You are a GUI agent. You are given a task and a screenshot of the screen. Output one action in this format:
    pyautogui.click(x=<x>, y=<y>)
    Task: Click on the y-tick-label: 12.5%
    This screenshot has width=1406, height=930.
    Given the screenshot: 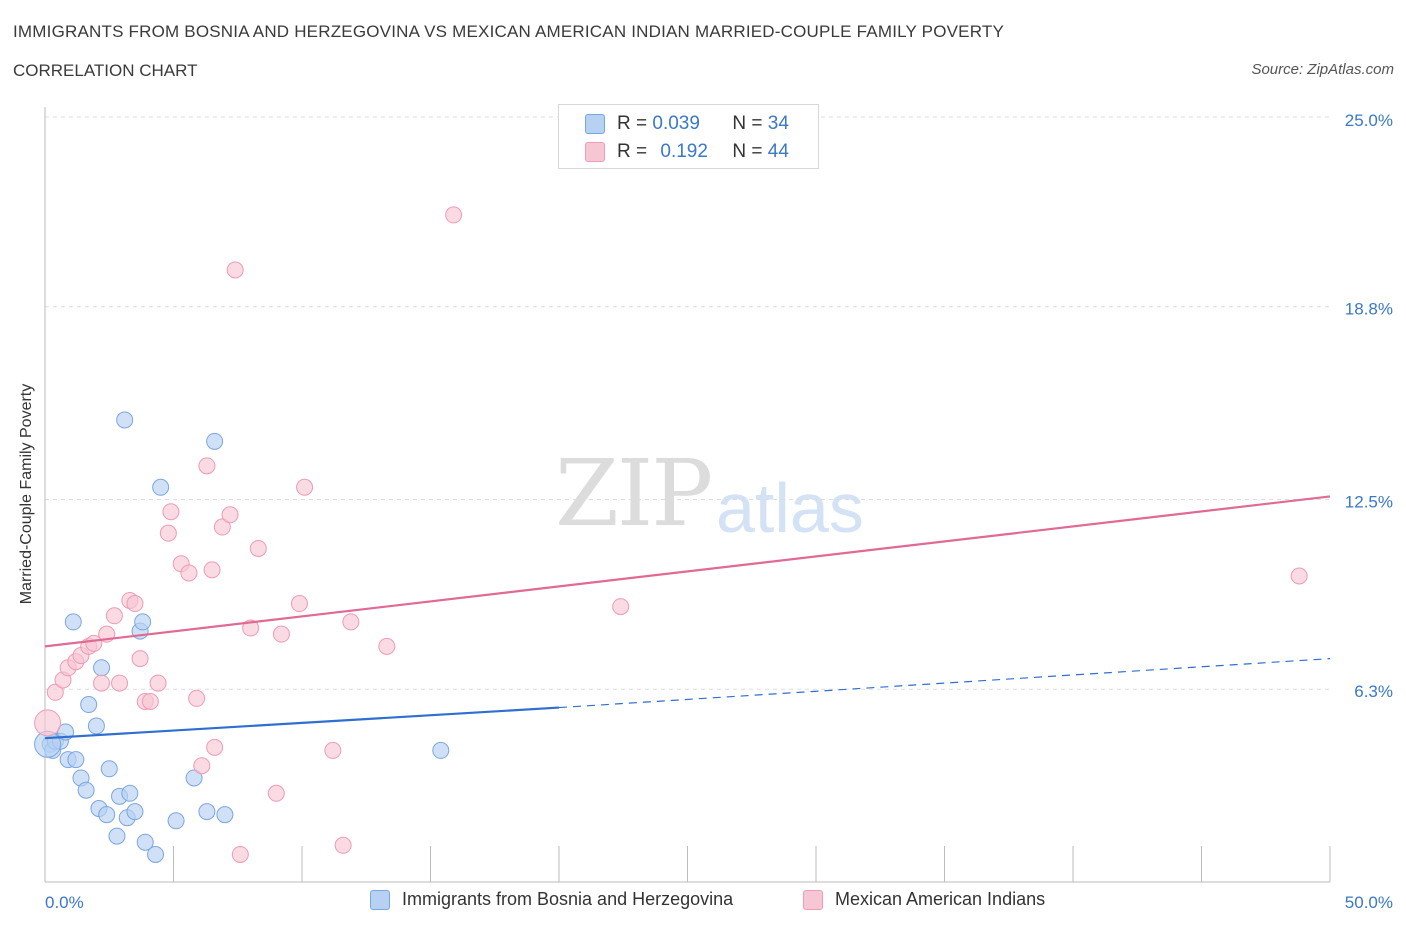 What is the action you would take?
    pyautogui.click(x=1369, y=502)
    